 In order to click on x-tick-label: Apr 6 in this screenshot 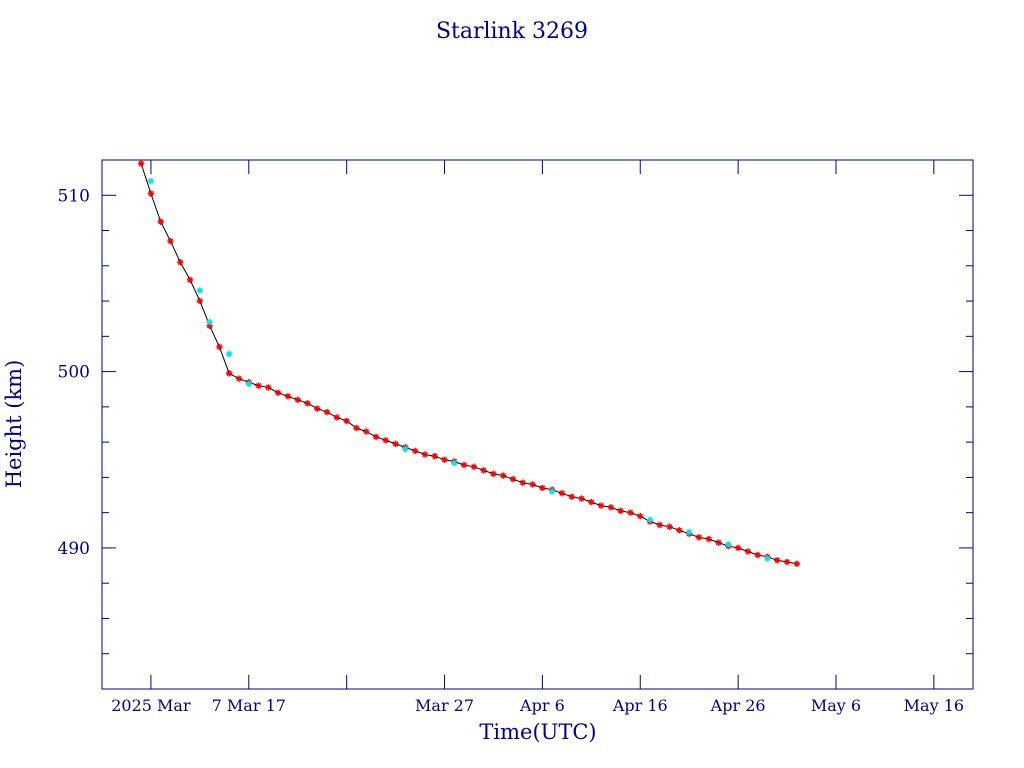, I will do `click(542, 705)`.